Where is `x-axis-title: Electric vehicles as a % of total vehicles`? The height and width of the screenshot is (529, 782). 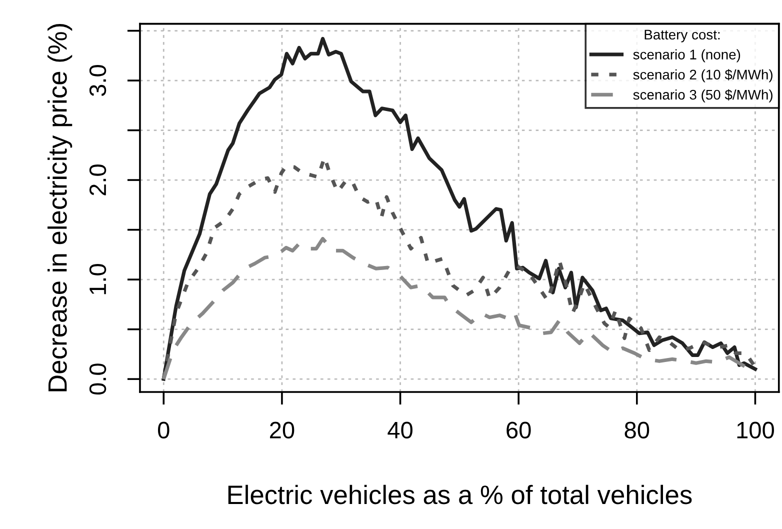 x-axis-title: Electric vehicles as a % of total vehicles is located at coordinates (460, 494).